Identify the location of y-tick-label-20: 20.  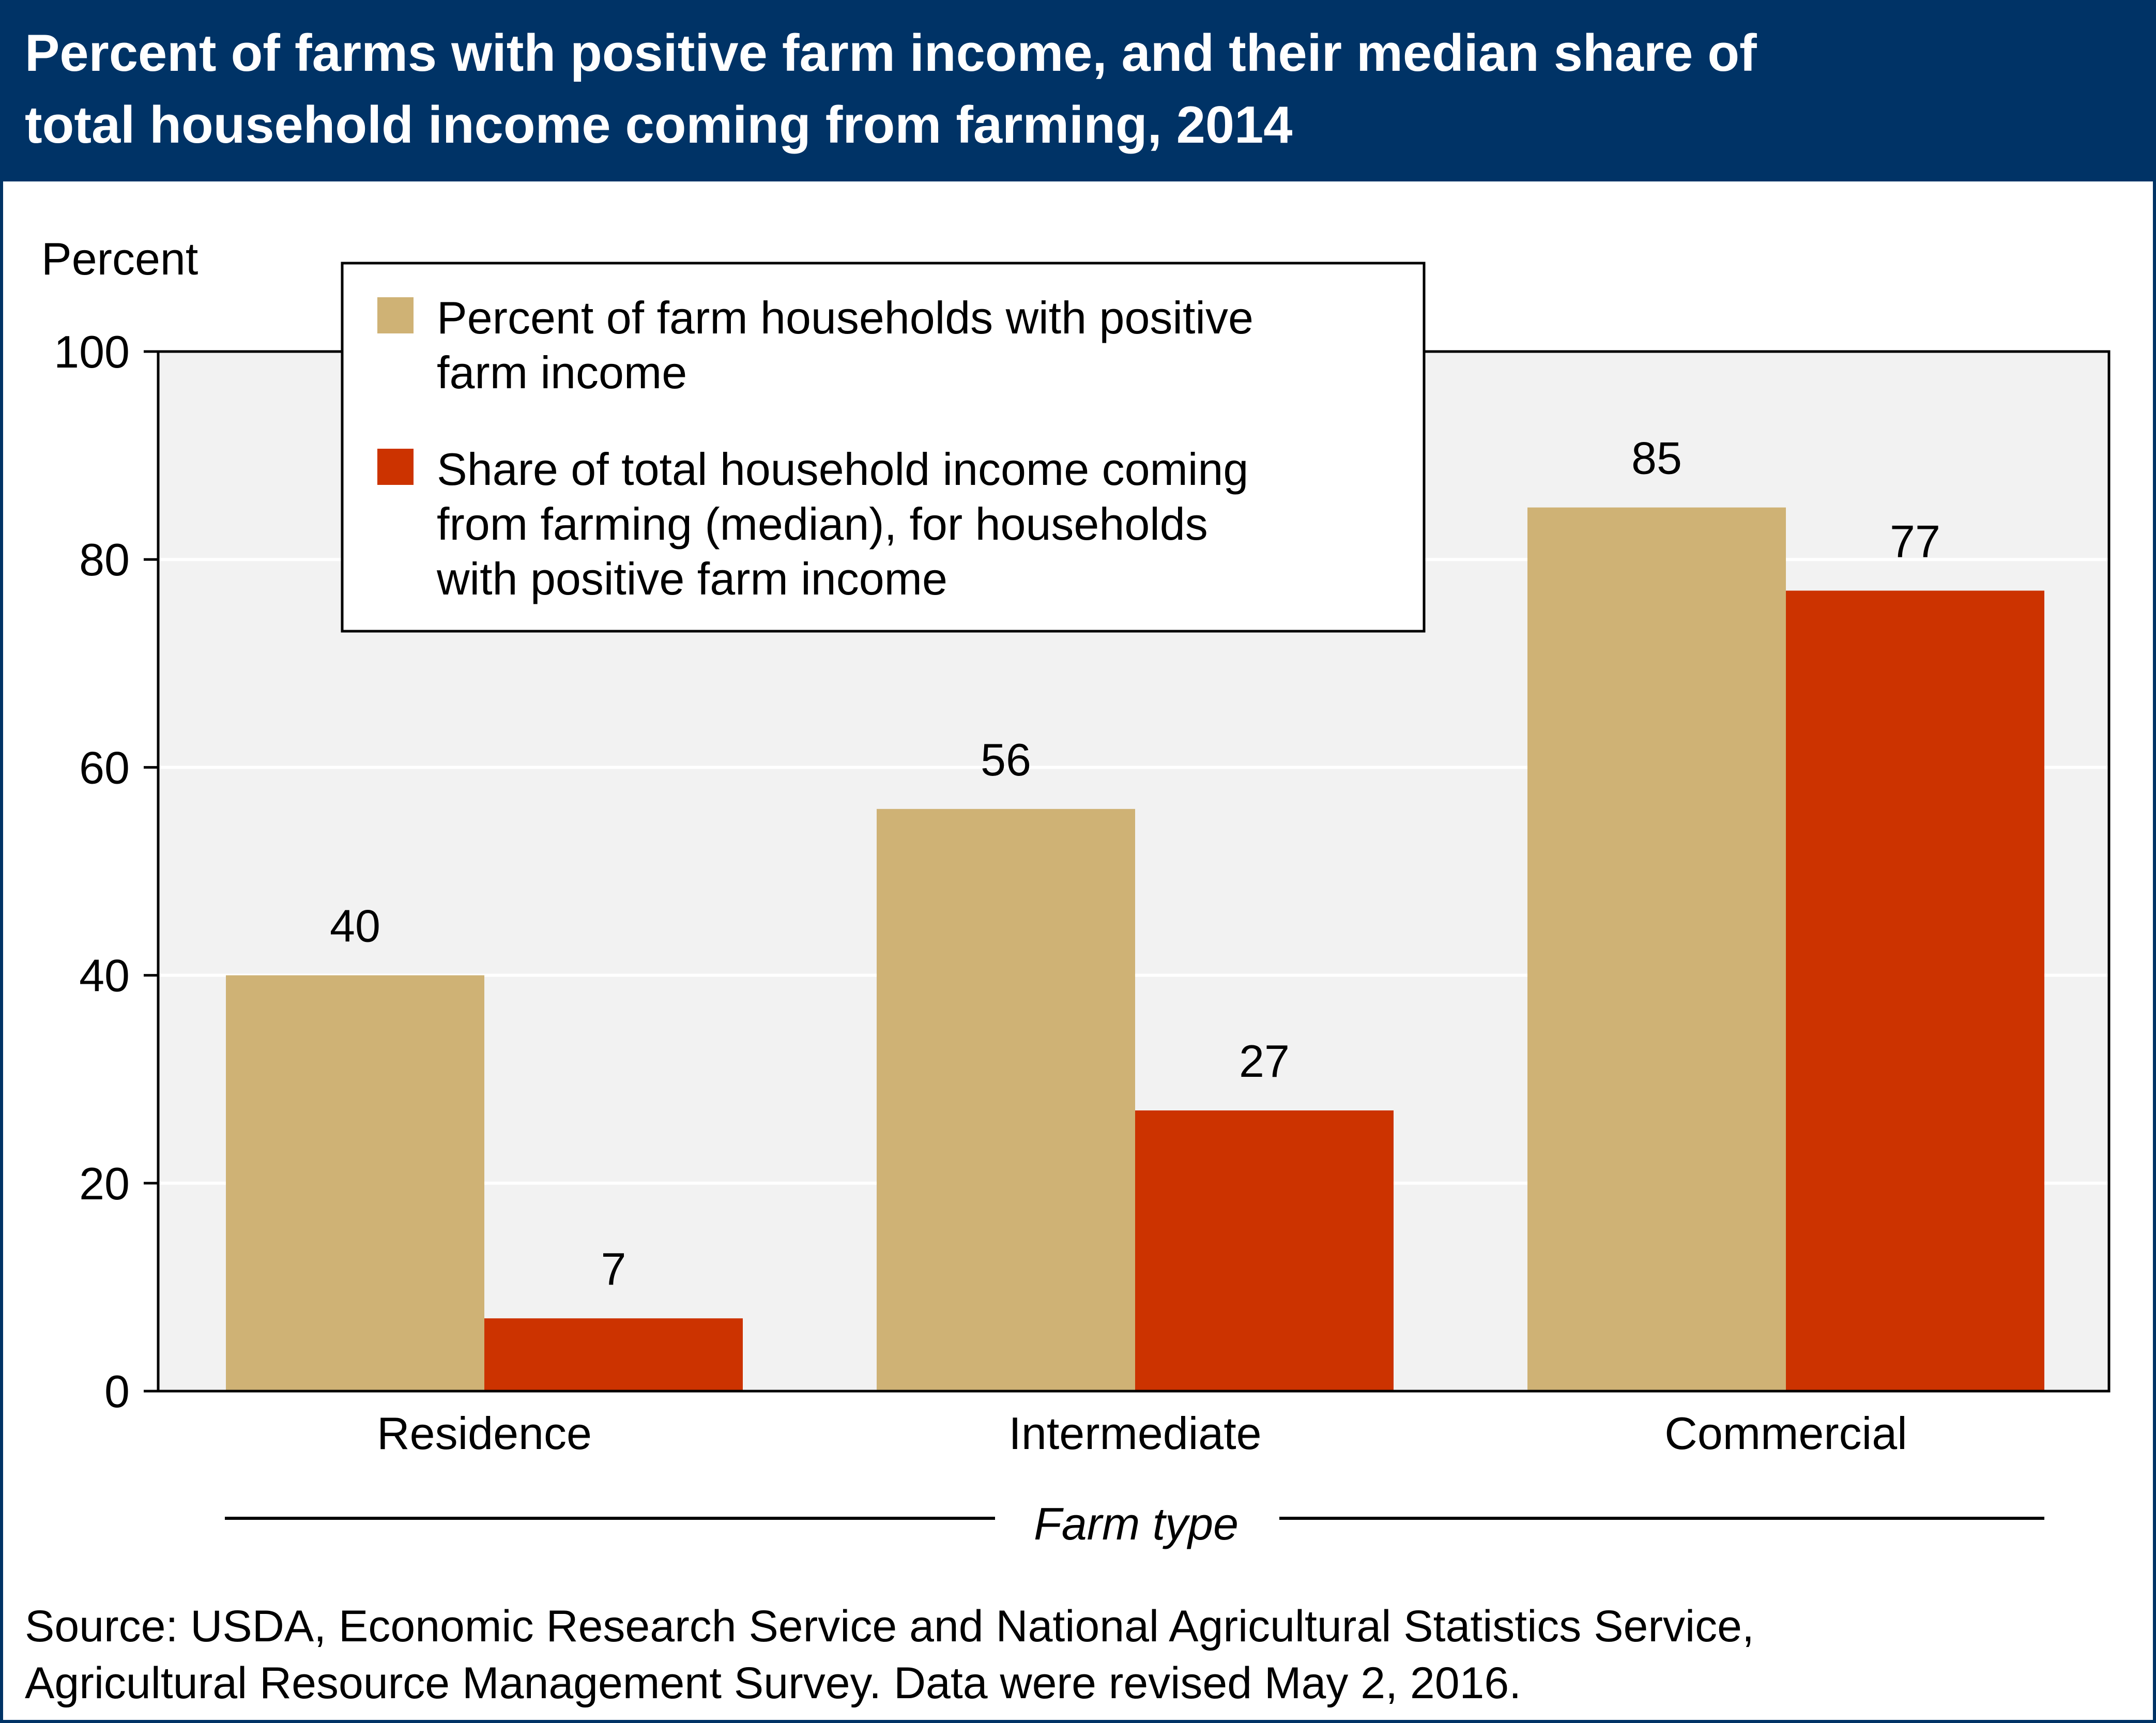
(105, 1184).